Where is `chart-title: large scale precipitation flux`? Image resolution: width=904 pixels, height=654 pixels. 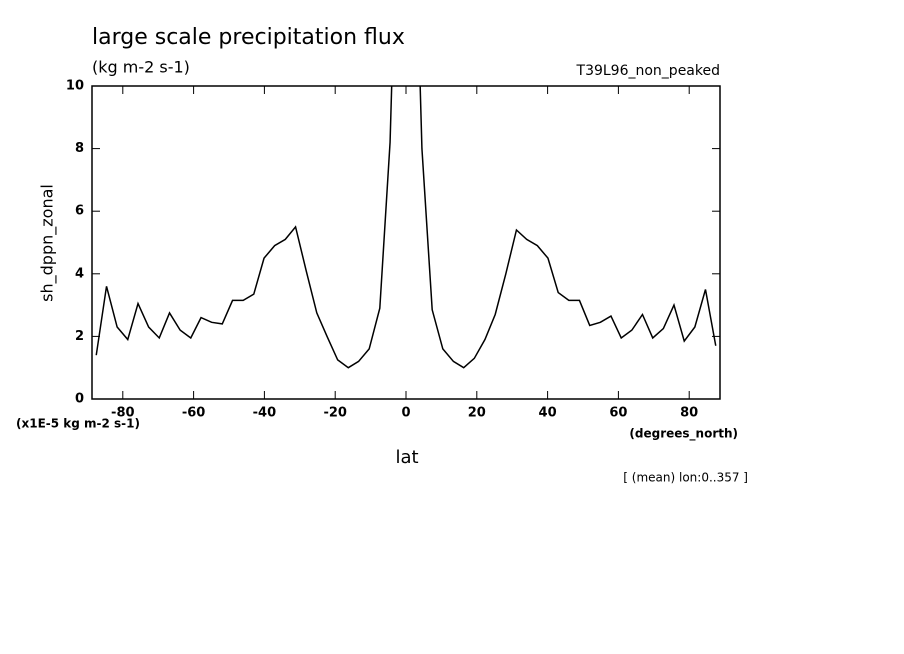 chart-title: large scale precipitation flux is located at coordinates (248, 37).